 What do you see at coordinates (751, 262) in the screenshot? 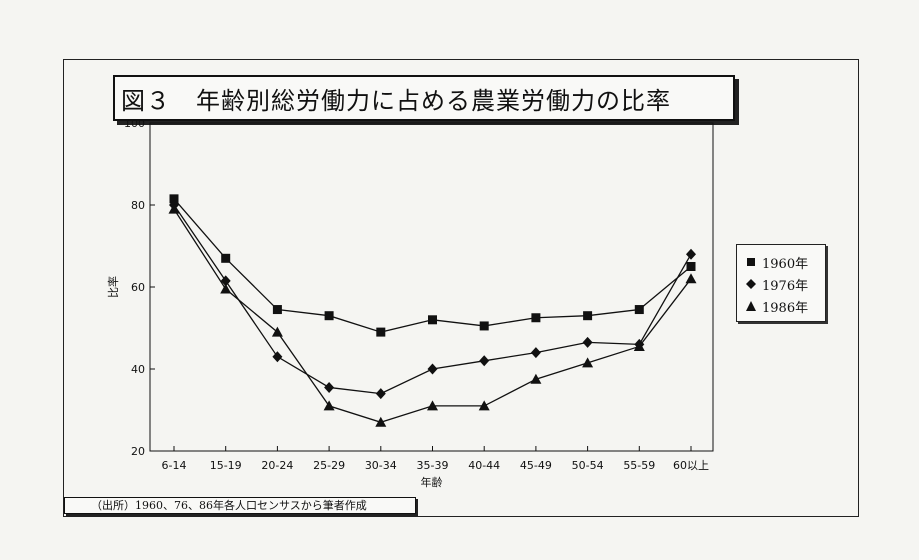
I see `legend-square-marker-icon` at bounding box center [751, 262].